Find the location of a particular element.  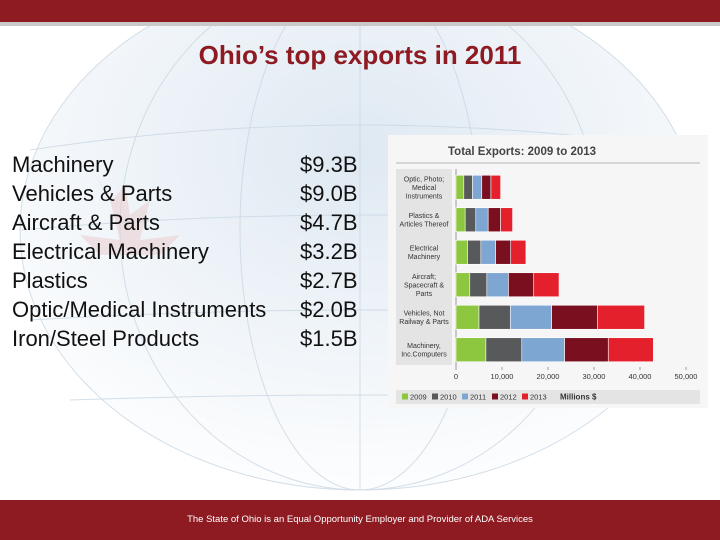

category-label: Instruments is located at coordinates (424, 196).